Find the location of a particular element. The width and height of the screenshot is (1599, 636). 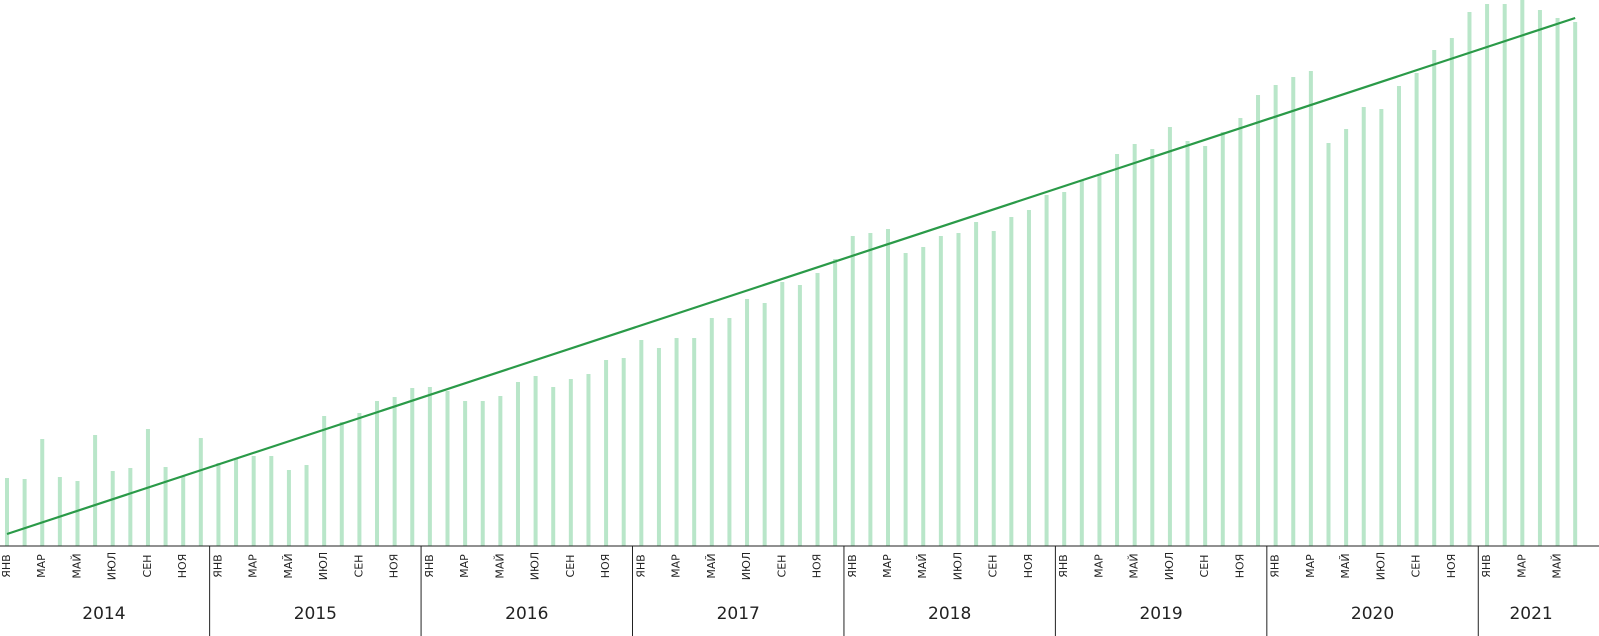

year-label: 2016 is located at coordinates (526, 614).